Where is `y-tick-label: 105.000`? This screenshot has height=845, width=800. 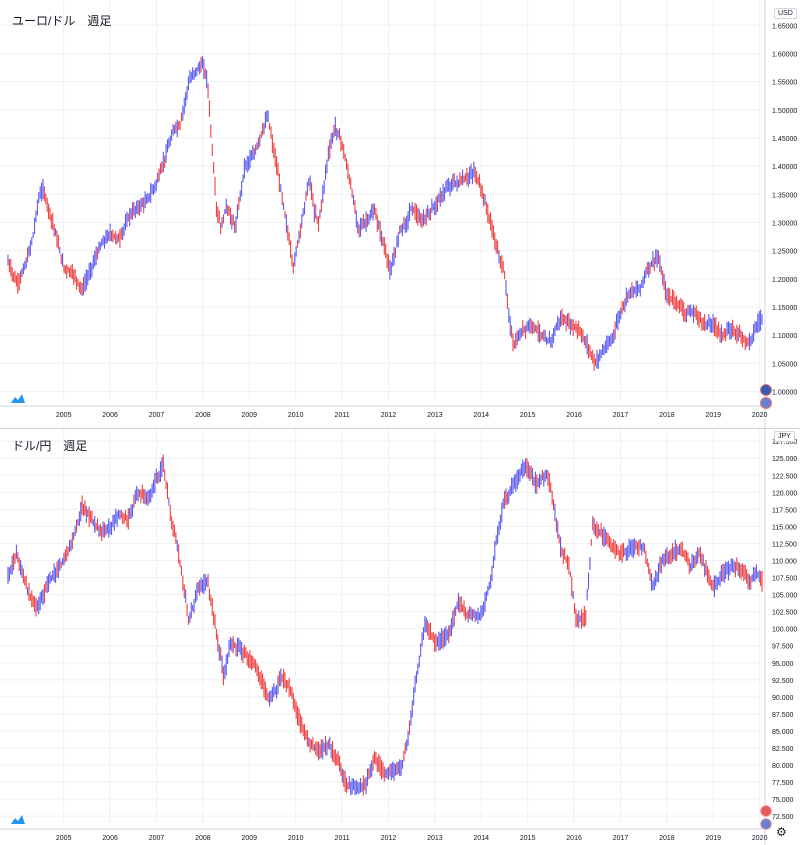
y-tick-label: 105.000 is located at coordinates (784, 596).